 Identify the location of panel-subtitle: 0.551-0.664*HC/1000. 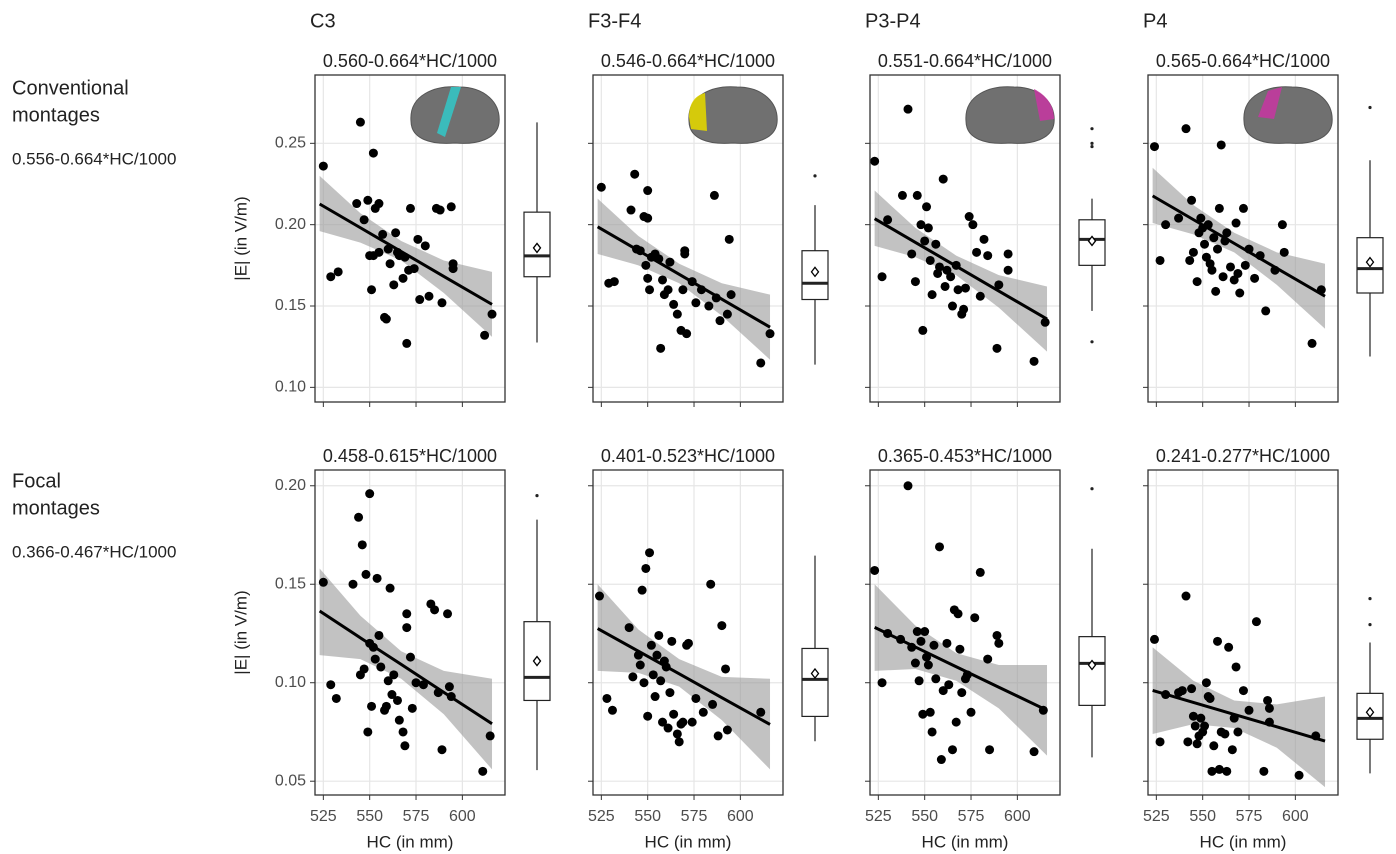
(965, 61).